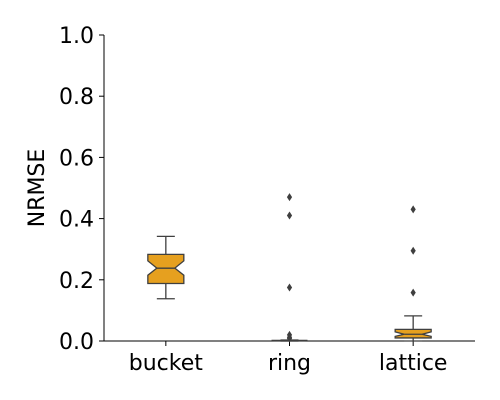 The width and height of the screenshot is (500, 400). Describe the element at coordinates (289, 363) in the screenshot. I see `x-tick-label: ring` at that location.